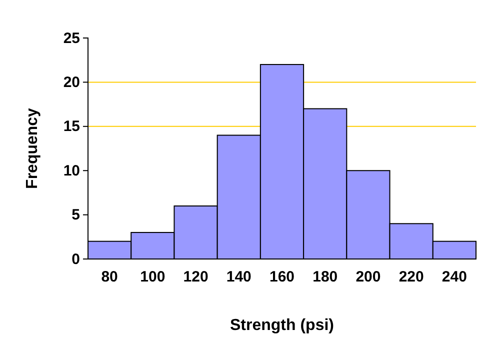  Describe the element at coordinates (71, 38) in the screenshot. I see `y-tick-label: 25` at that location.